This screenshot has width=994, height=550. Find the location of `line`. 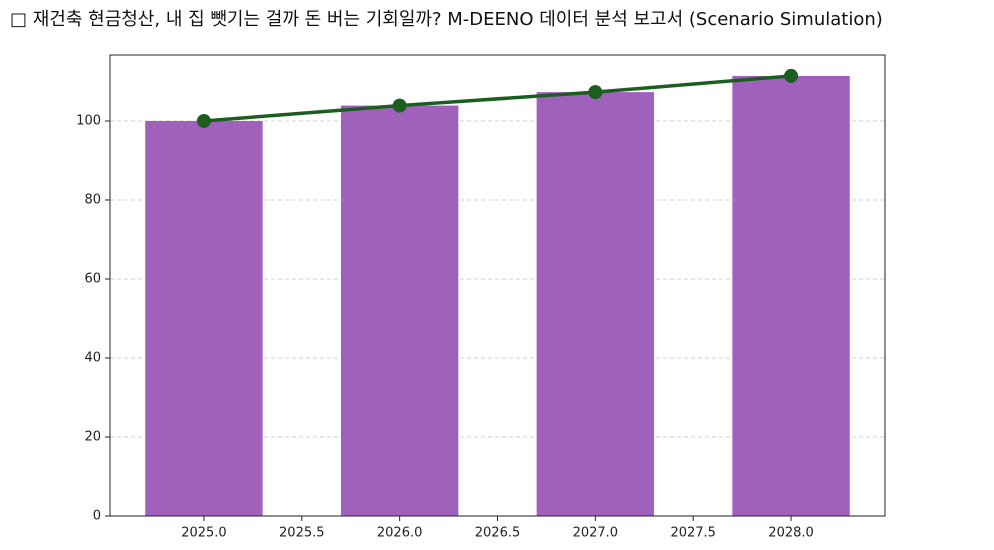

line is located at coordinates (497, 98).